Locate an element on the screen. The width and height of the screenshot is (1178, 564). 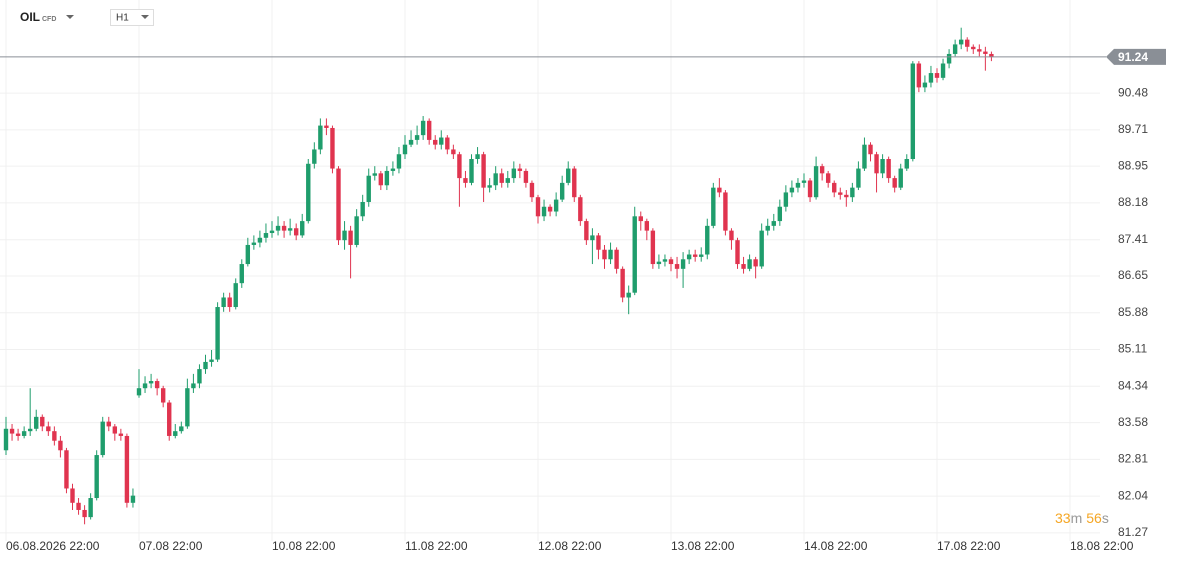
last-price-tag is located at coordinates (1136, 56).